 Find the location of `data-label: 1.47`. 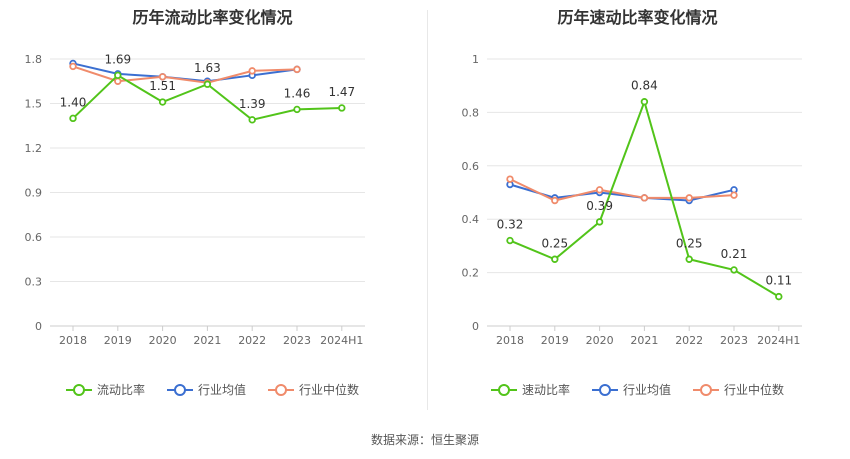

data-label: 1.47 is located at coordinates (341, 92).